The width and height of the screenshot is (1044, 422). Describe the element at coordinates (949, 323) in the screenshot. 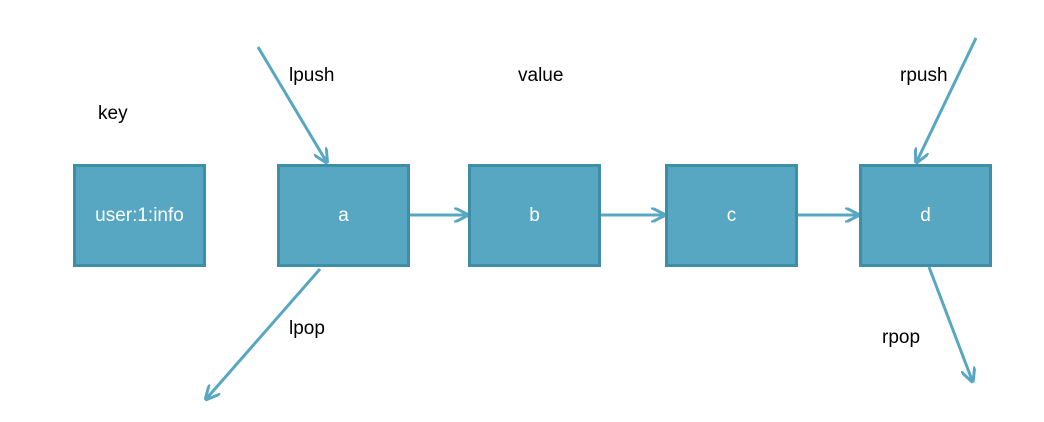

I see `rpop-arrow` at that location.